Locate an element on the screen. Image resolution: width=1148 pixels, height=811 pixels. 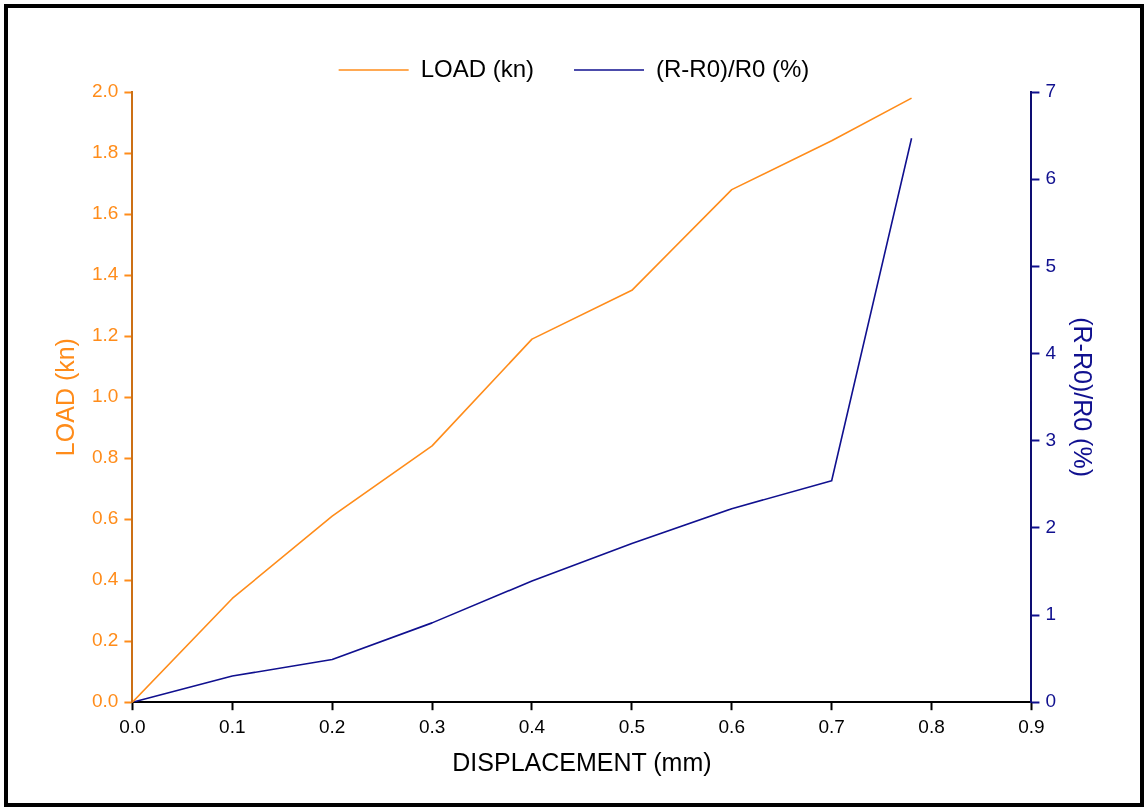
y2-tick-label: 2 is located at coordinates (1051, 527).